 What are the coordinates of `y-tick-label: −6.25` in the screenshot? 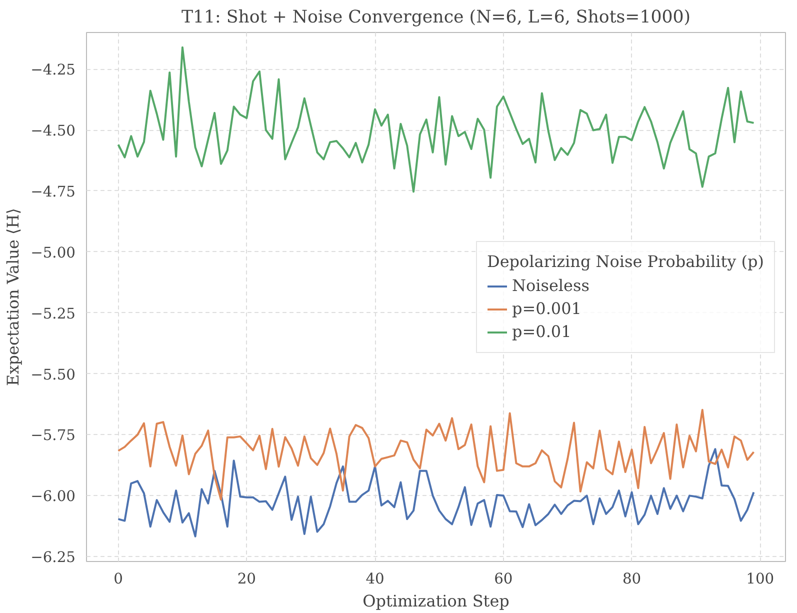 It's located at (53, 557).